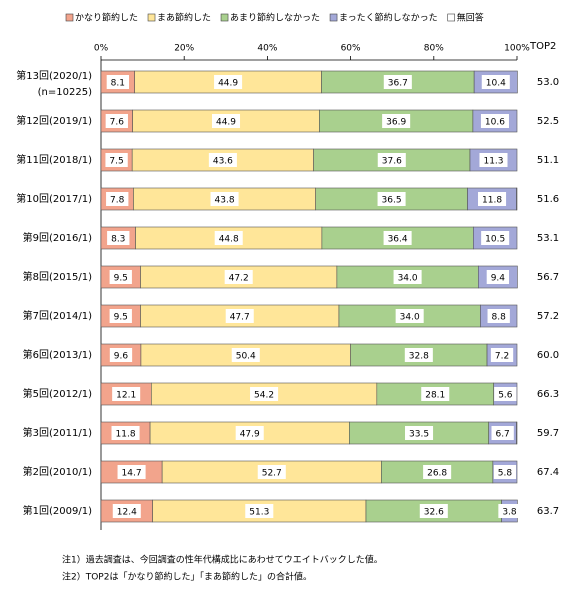 The height and width of the screenshot is (590, 574). I want to click on data-label: 5.6, so click(505, 396).